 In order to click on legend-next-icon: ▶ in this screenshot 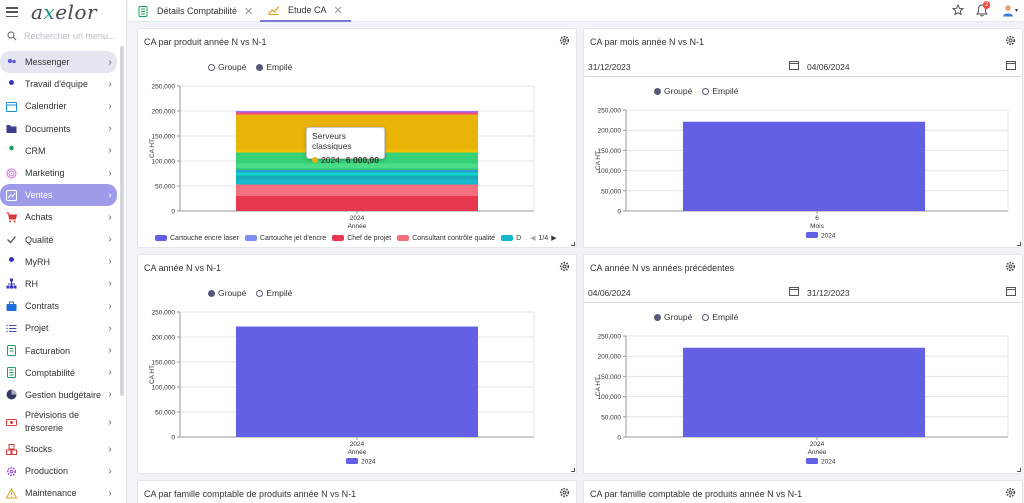, I will do `click(554, 238)`.